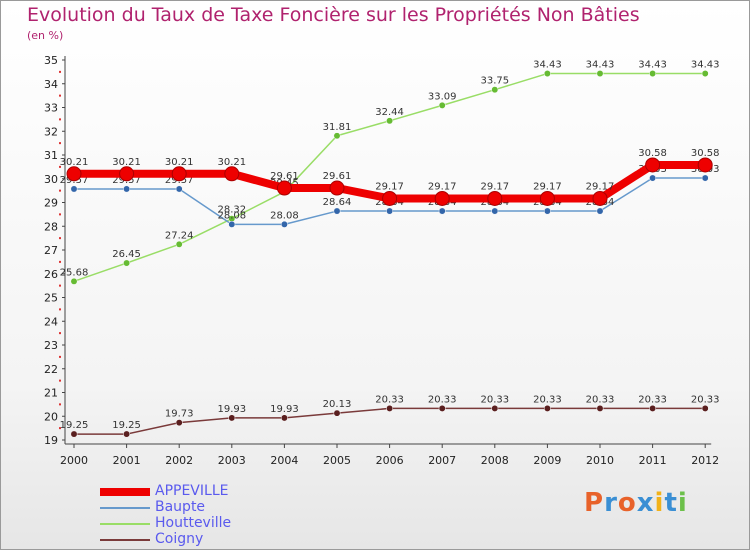 This screenshot has width=750, height=550. What do you see at coordinates (51, 203) in the screenshot?
I see `y-tick-label: 29` at bounding box center [51, 203].